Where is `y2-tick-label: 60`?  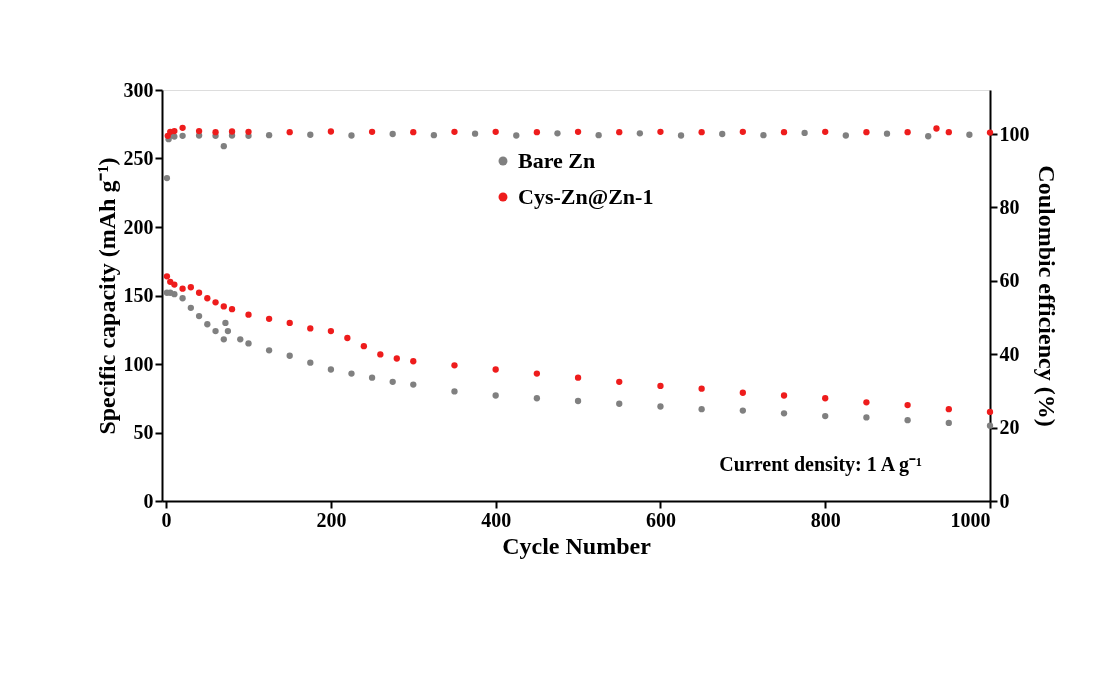 y2-tick-label: 60 is located at coordinates (1009, 280).